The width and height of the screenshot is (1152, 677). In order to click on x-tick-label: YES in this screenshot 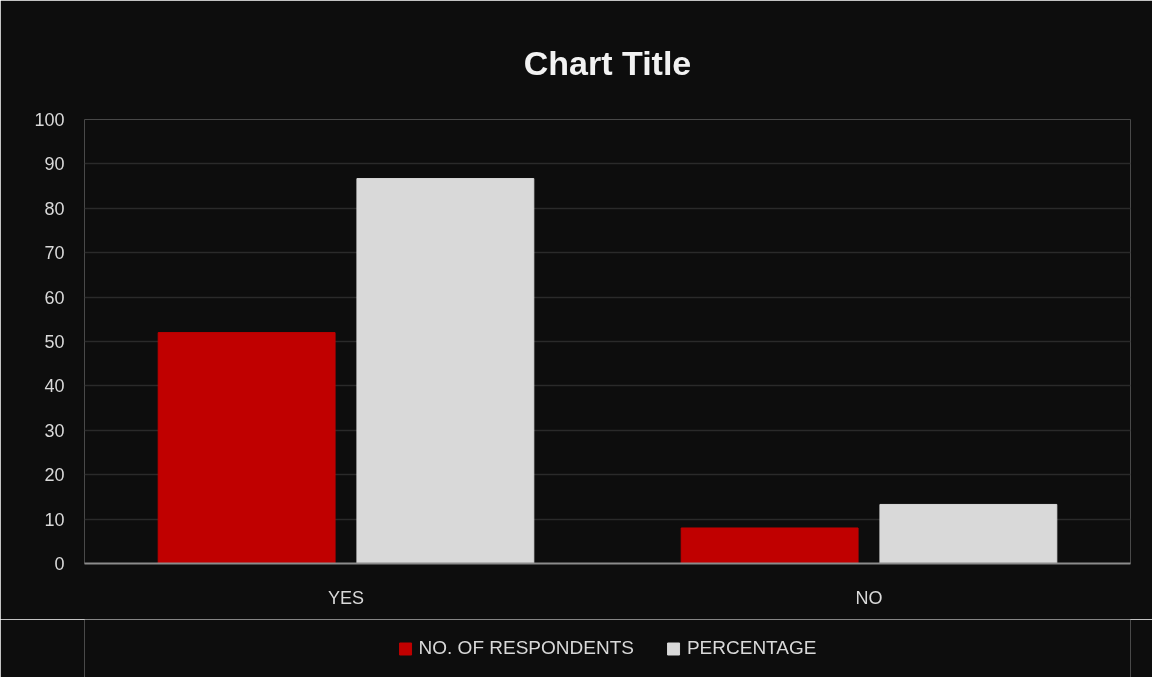, I will do `click(346, 597)`.